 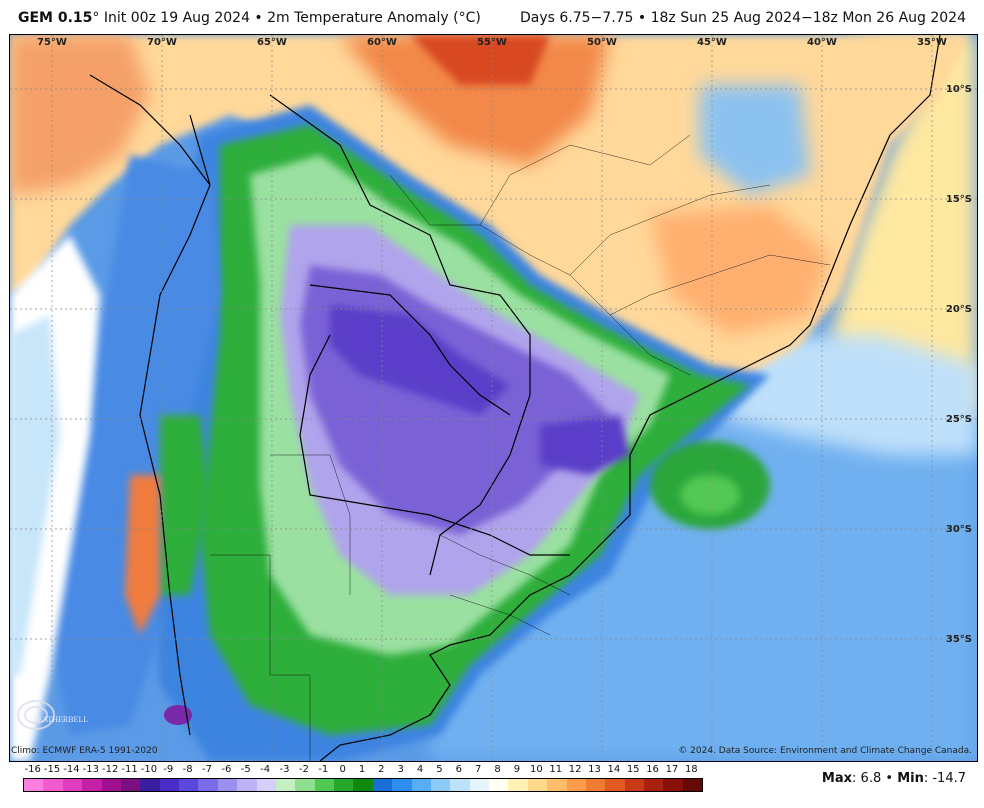 What do you see at coordinates (691, 769) in the screenshot?
I see `color-scale-label: 18` at bounding box center [691, 769].